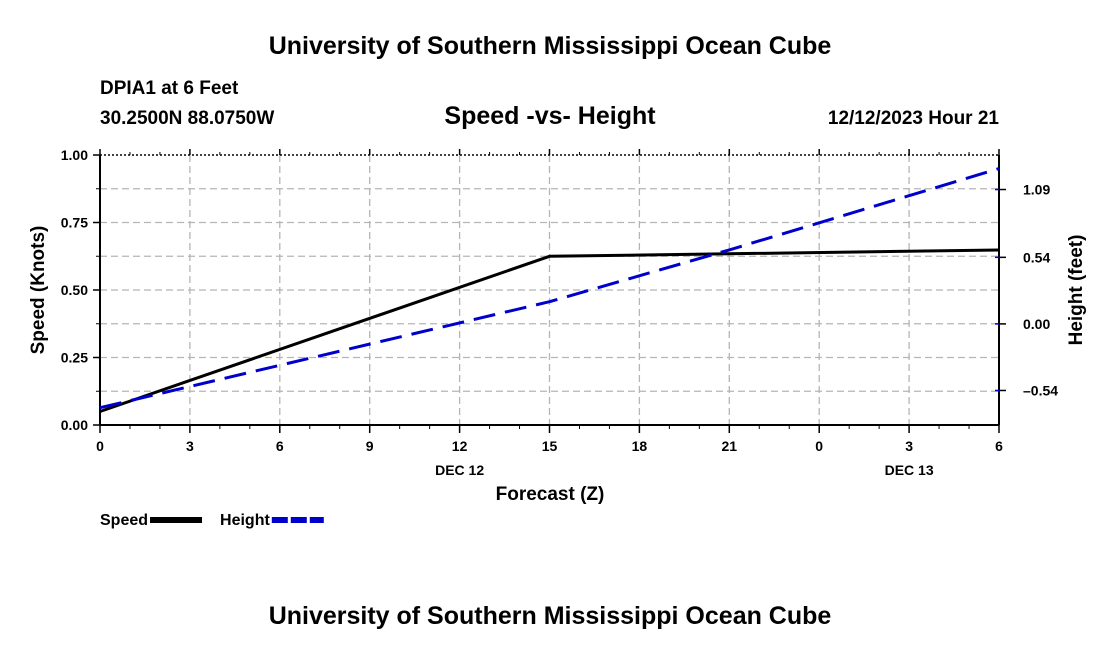 The height and width of the screenshot is (650, 1100). What do you see at coordinates (909, 470) in the screenshot?
I see `date-label: DEC 13` at bounding box center [909, 470].